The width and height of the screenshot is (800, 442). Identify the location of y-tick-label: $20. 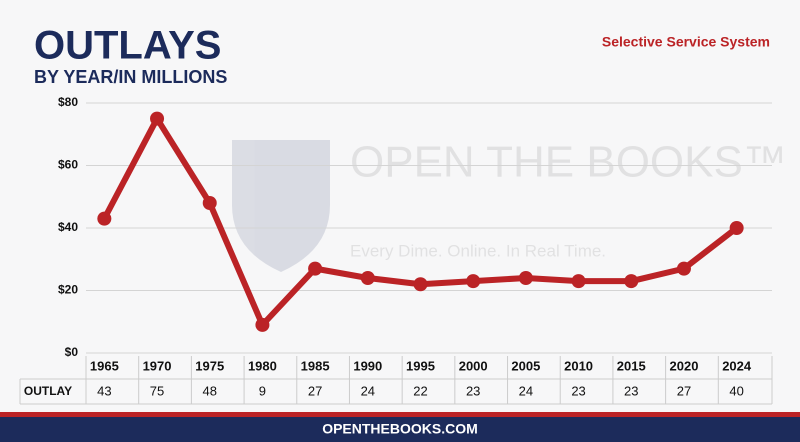
(68, 290).